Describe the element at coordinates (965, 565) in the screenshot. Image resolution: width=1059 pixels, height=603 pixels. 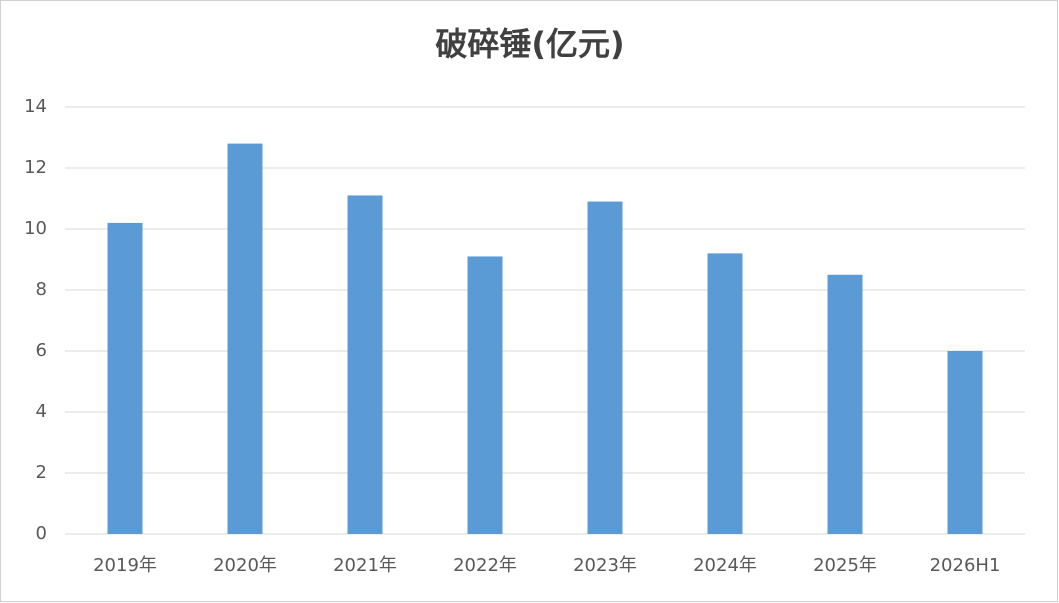
I see `x-tick-label: 2026H1` at that location.